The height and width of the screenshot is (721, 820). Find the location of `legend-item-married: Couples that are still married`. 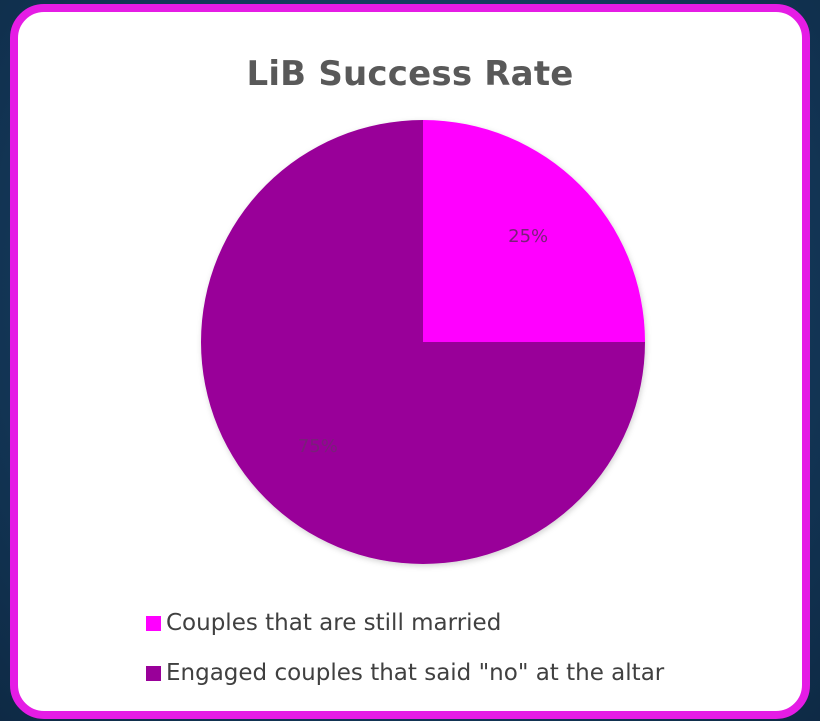

legend-item-married: Couples that are still married is located at coordinates (405, 623).